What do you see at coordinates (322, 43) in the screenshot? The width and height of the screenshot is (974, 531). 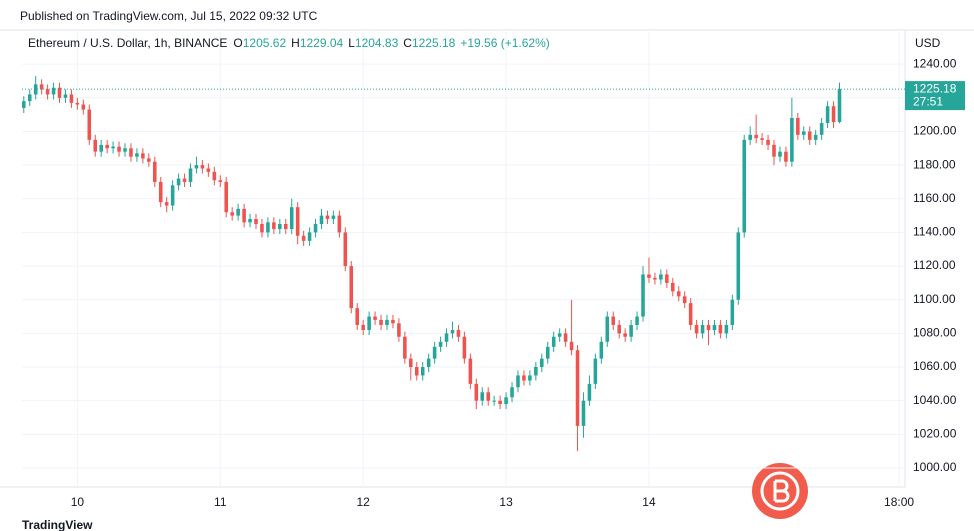 I see `legend-value: 1229.04` at bounding box center [322, 43].